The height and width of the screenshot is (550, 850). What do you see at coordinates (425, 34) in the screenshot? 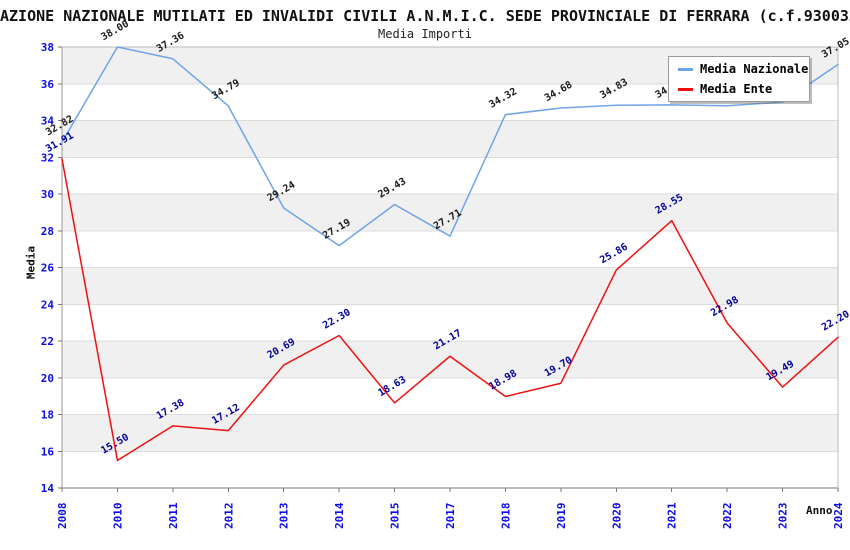
I see `chart-subtitle: Media Importi` at bounding box center [425, 34].